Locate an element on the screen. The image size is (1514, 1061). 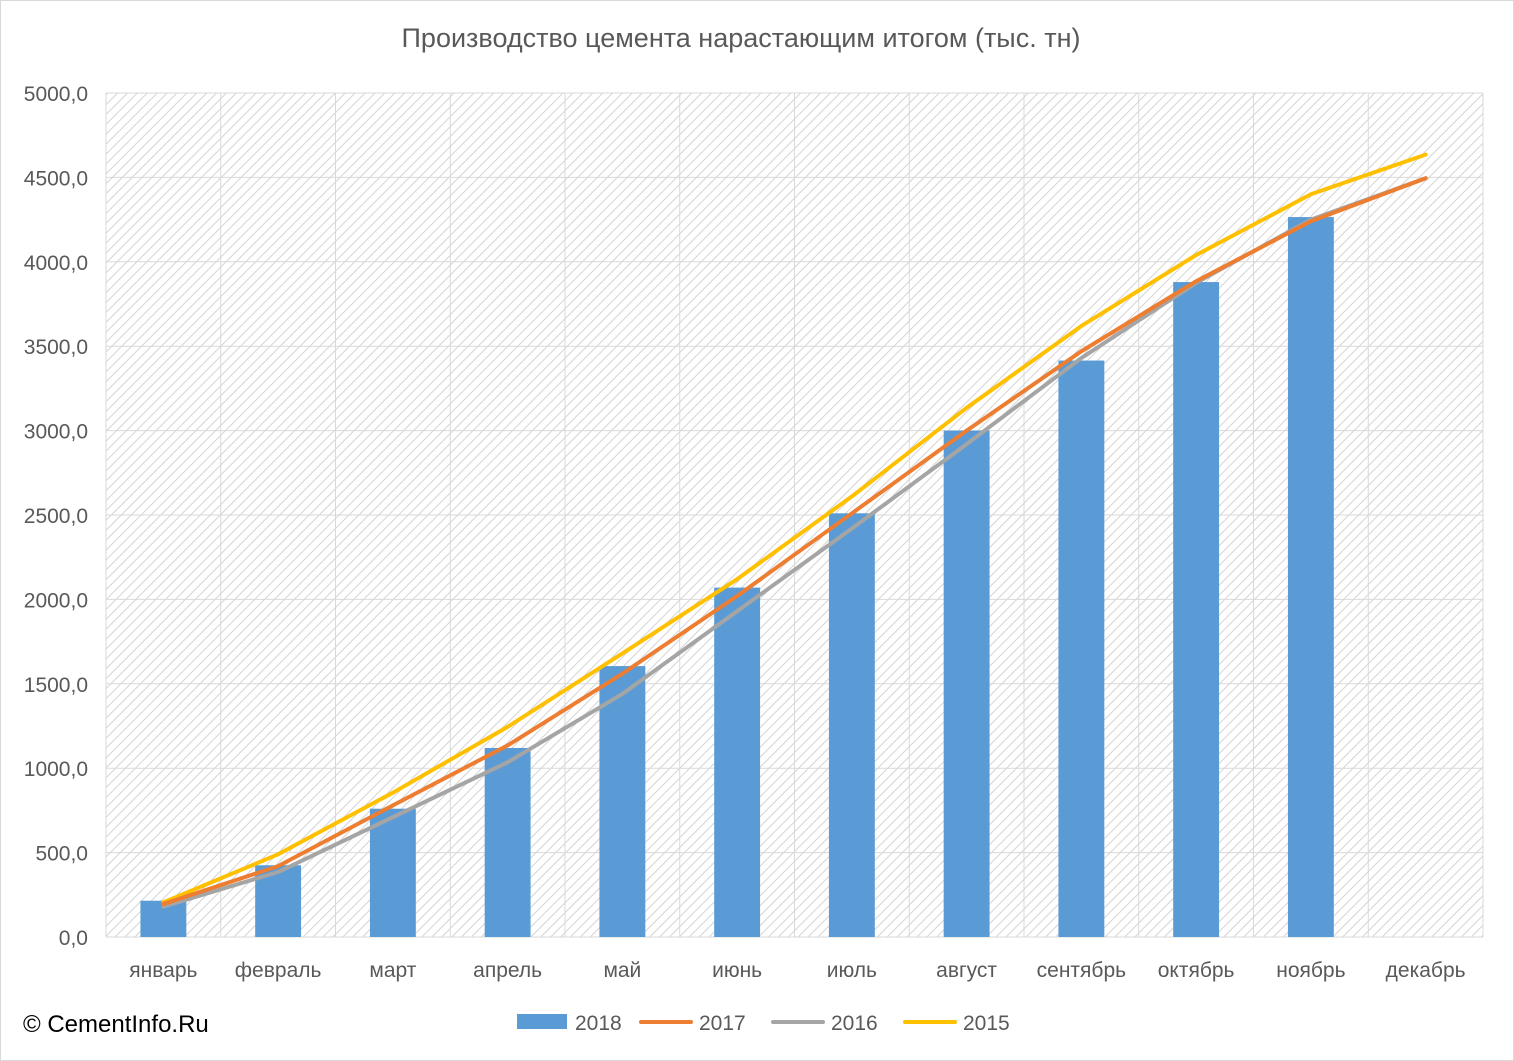
x-tick-label: март is located at coordinates (392, 970).